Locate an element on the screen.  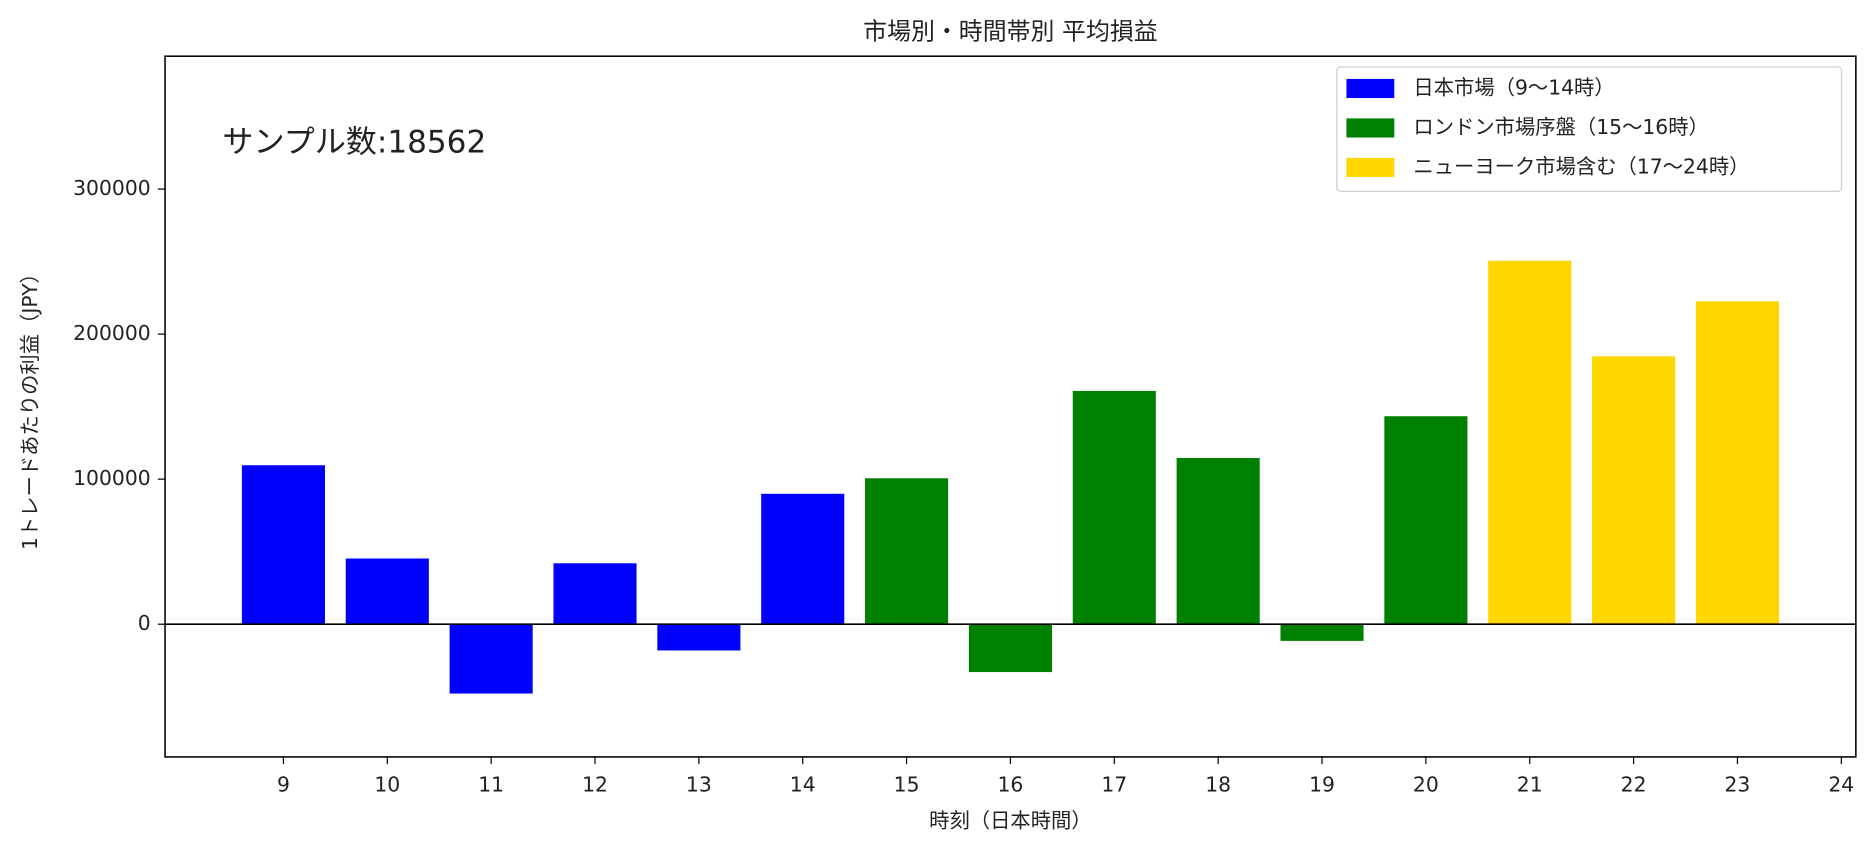
legend-label: 日本市場（9〜14時） is located at coordinates (1513, 87).